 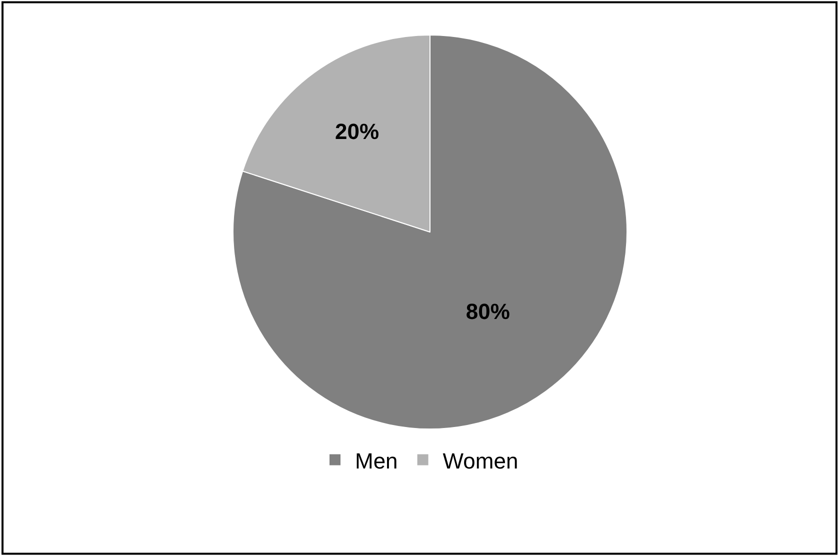 I want to click on data-label: 20%, so click(x=357, y=131).